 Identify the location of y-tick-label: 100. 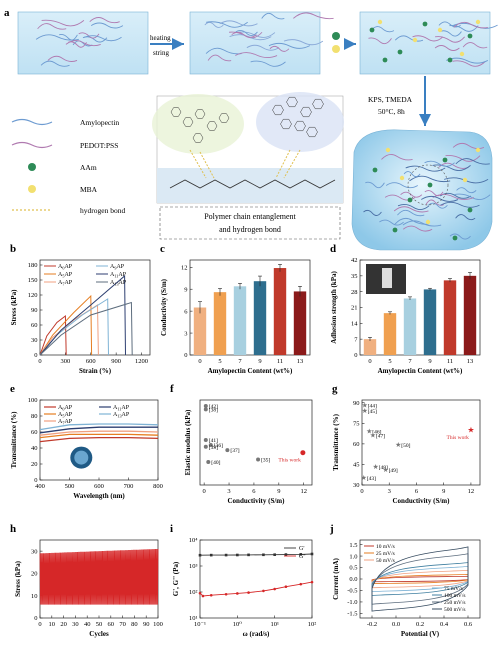
(33, 400).